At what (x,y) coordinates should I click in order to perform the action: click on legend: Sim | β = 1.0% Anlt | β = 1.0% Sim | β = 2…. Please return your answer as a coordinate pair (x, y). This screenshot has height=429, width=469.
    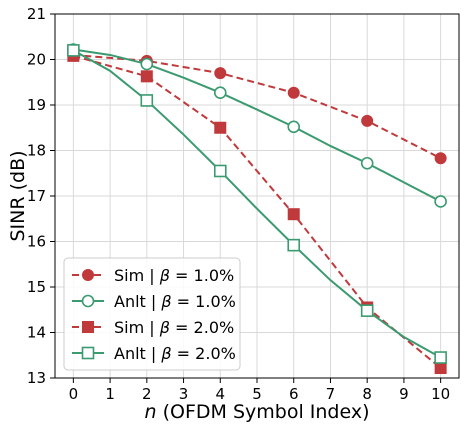
    Looking at the image, I should click on (152, 314).